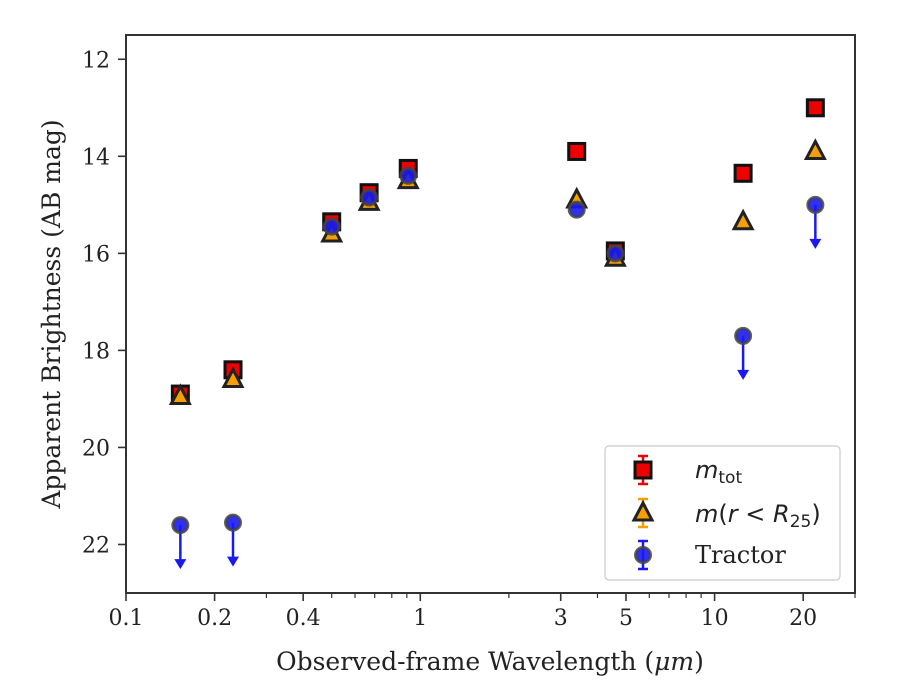 The image size is (900, 700). I want to click on x-axis-label-close: ), so click(699, 661).